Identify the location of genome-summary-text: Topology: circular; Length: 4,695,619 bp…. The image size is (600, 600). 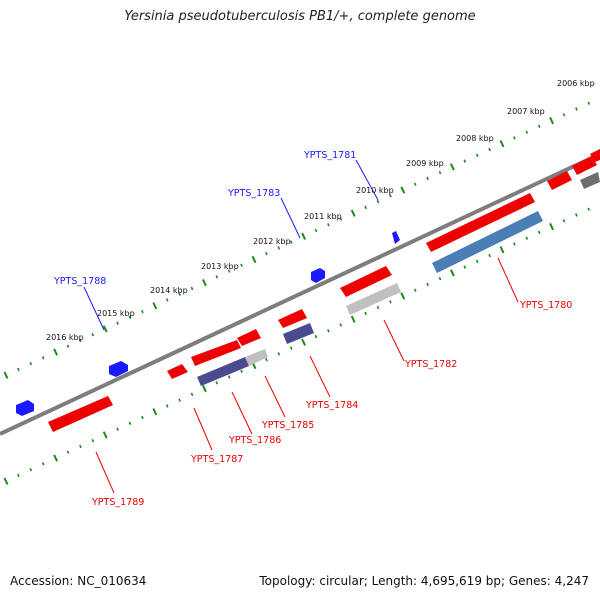
(424, 581).